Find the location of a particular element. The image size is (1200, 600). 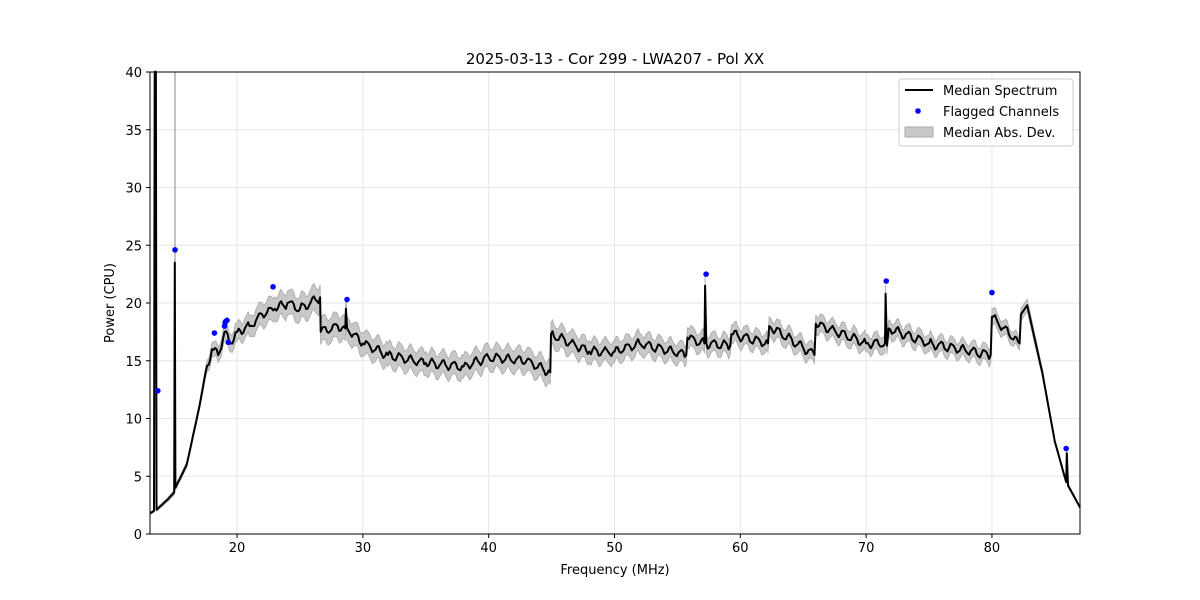

y-tick-label: 25 is located at coordinates (133, 246).